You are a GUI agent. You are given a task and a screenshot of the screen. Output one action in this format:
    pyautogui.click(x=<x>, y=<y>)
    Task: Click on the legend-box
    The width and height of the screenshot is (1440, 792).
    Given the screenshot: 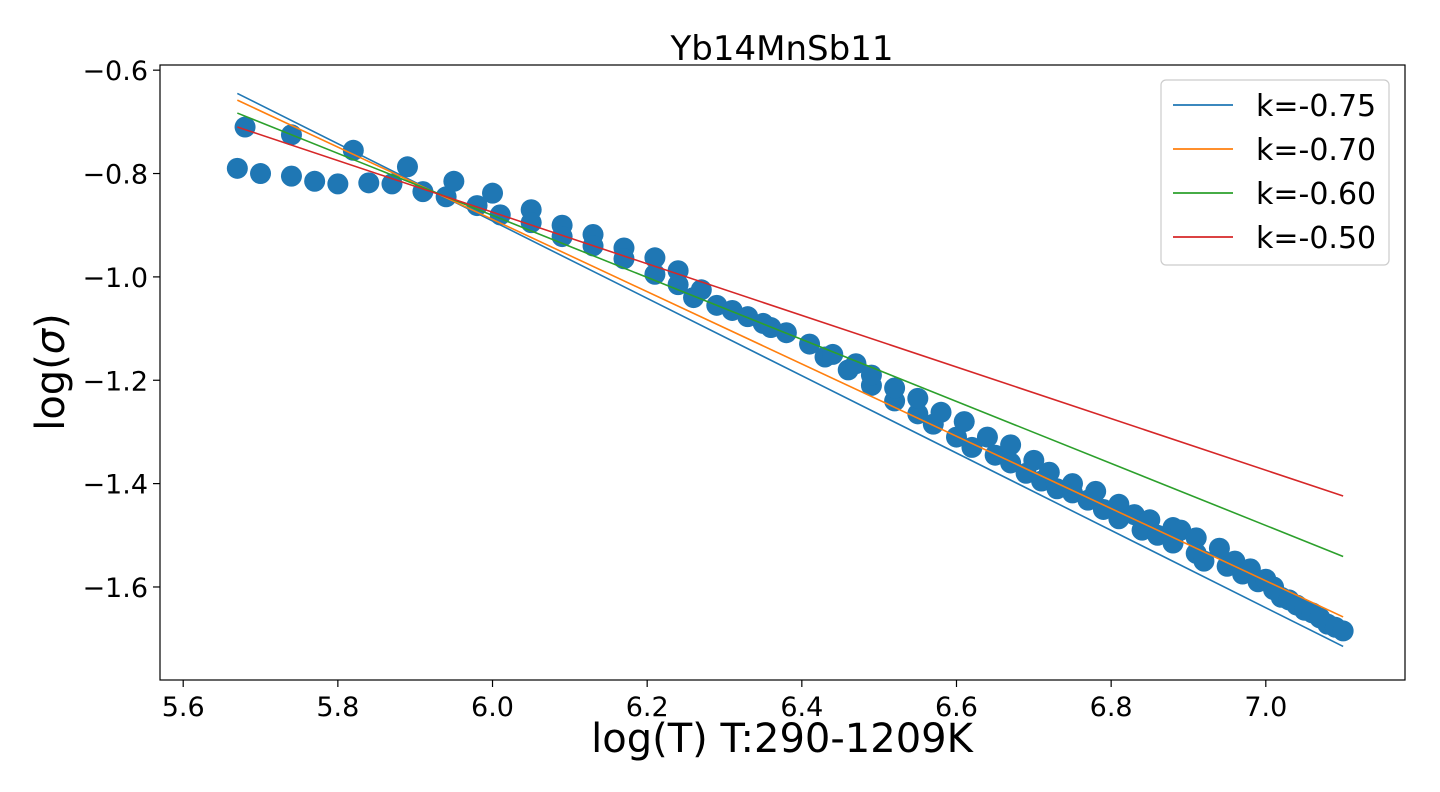 What is the action you would take?
    pyautogui.click(x=1275, y=172)
    